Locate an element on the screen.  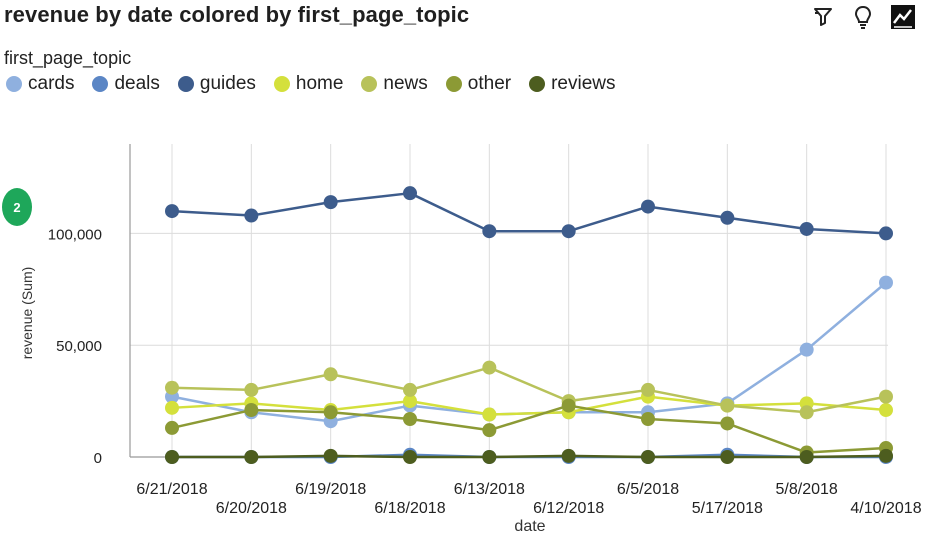
x-tick-label: 6/21/2018 is located at coordinates (171, 489).